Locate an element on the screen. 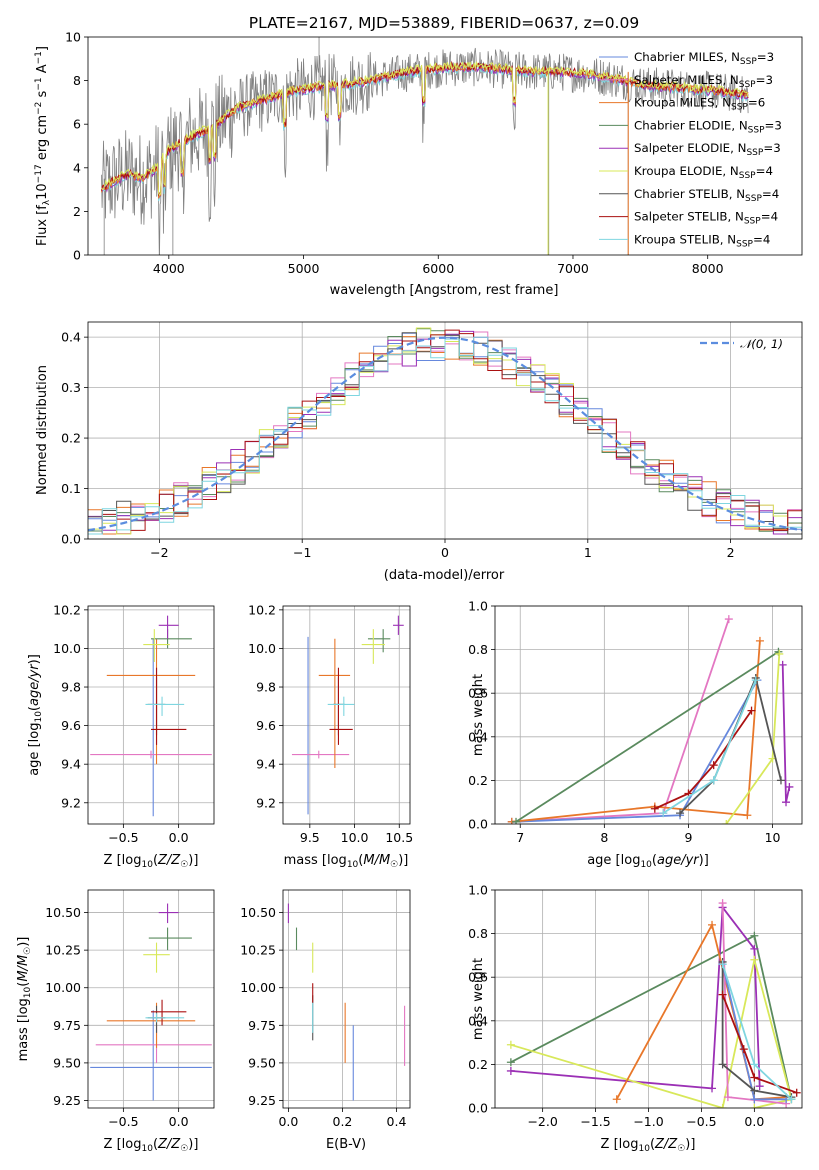 Image resolution: width=819 pixels, height=1170 pixels. legend-count: =4 is located at coordinates (761, 239).